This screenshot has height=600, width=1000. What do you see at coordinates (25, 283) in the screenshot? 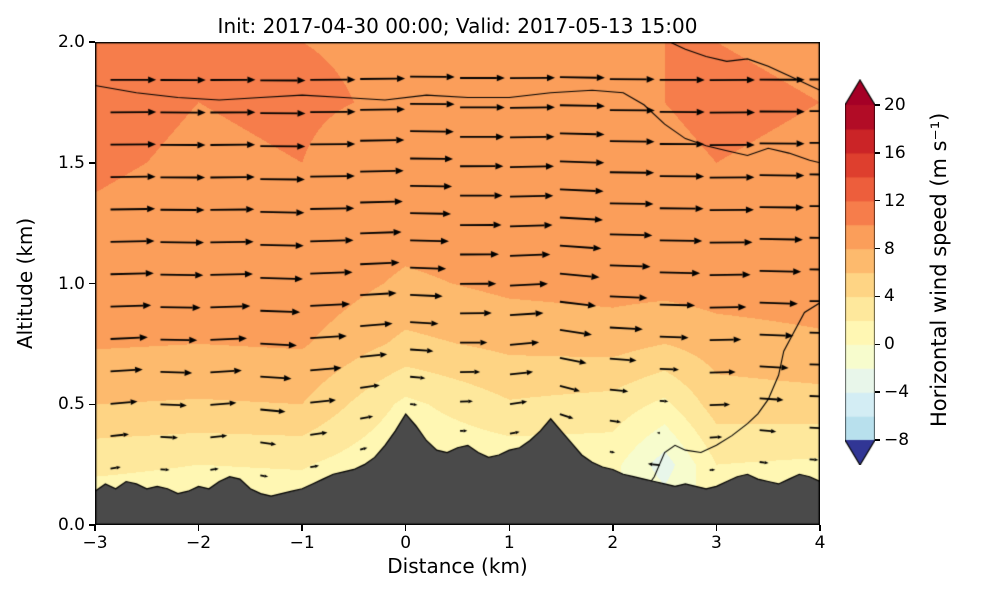
I see `y-axis-label: Altitude (km)` at bounding box center [25, 283].